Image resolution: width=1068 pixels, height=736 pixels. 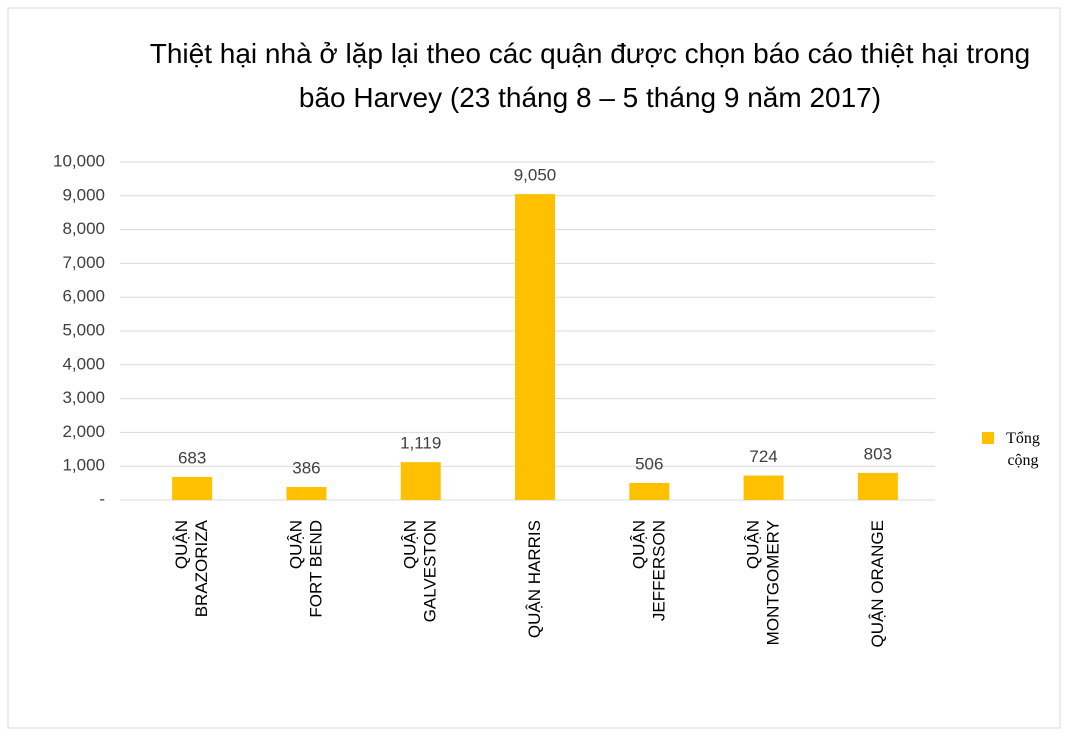 I want to click on x-tick-label: QUẬN ORANGE, so click(x=877, y=584).